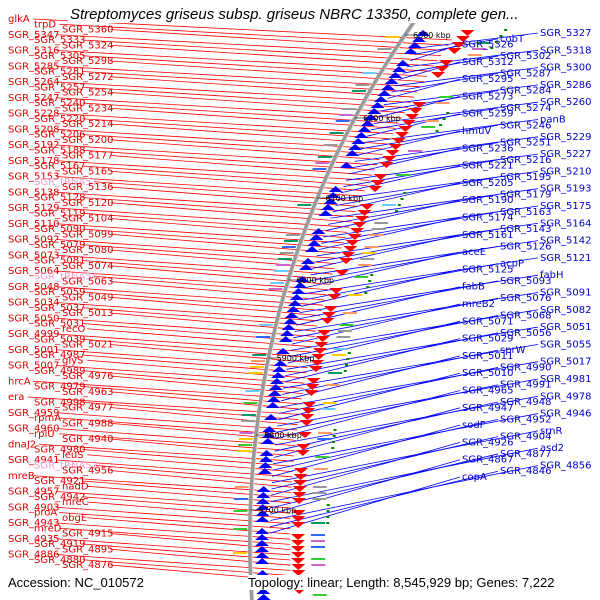 This screenshot has width=600, height=600. I want to click on gene-label: SGR_4919, so click(60, 544).